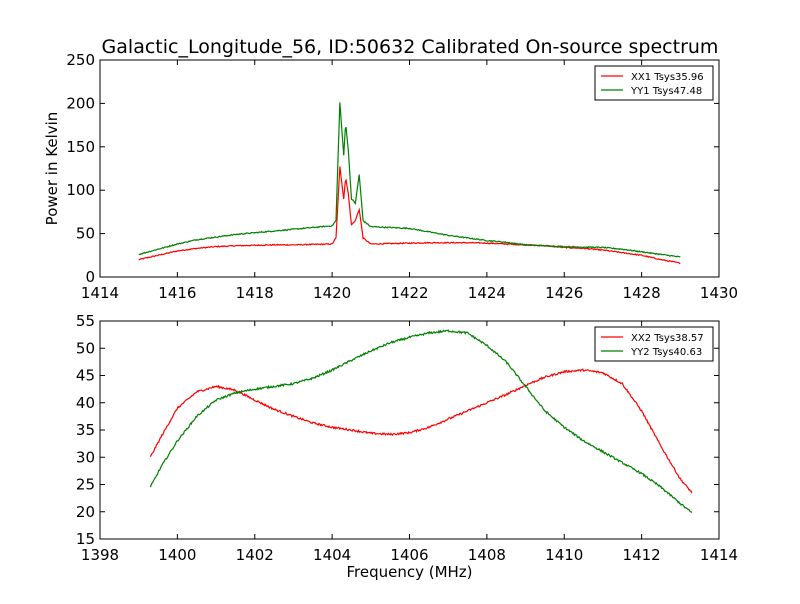  I want to click on x-tick-label: 1420, so click(332, 293).